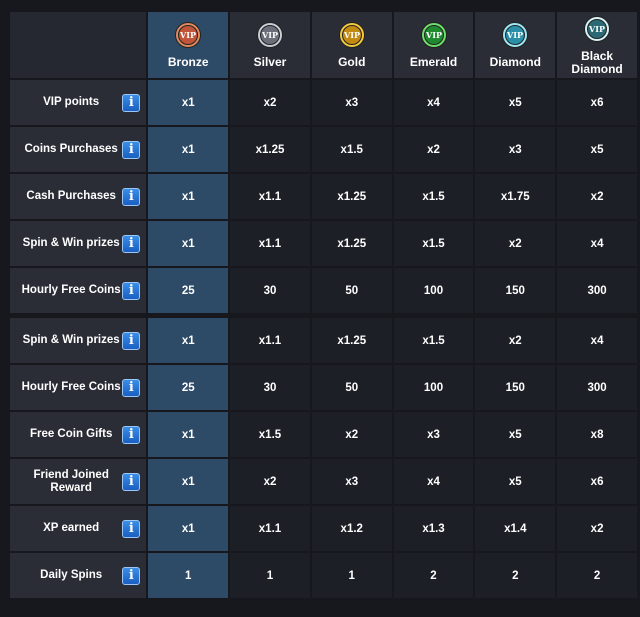 The width and height of the screenshot is (640, 617). I want to click on benefit-value-emerald: 100, so click(433, 290).